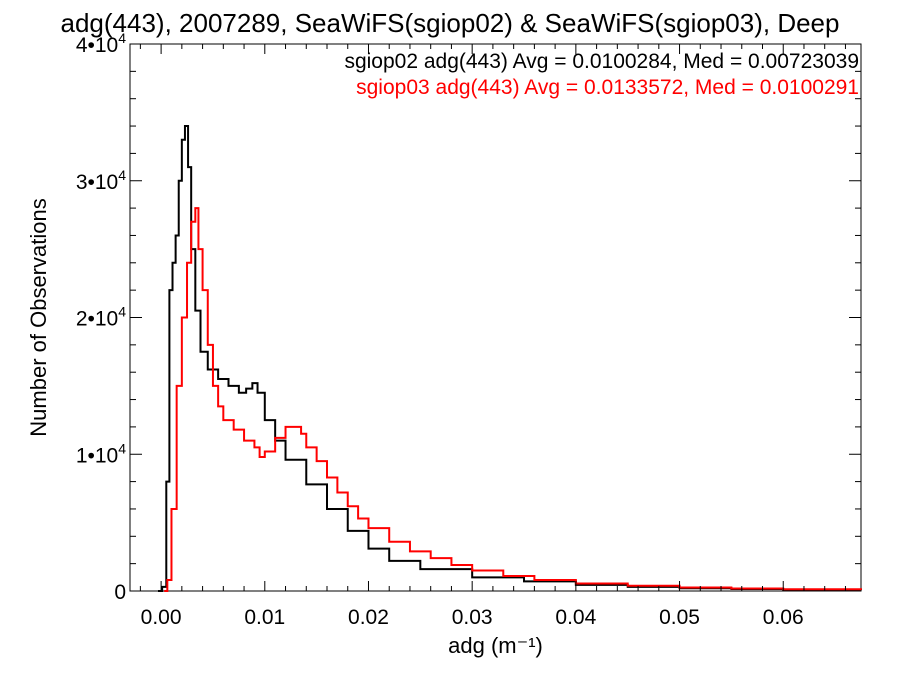 The height and width of the screenshot is (675, 900). What do you see at coordinates (783, 617) in the screenshot?
I see `x-tick-label: 0.06` at bounding box center [783, 617].